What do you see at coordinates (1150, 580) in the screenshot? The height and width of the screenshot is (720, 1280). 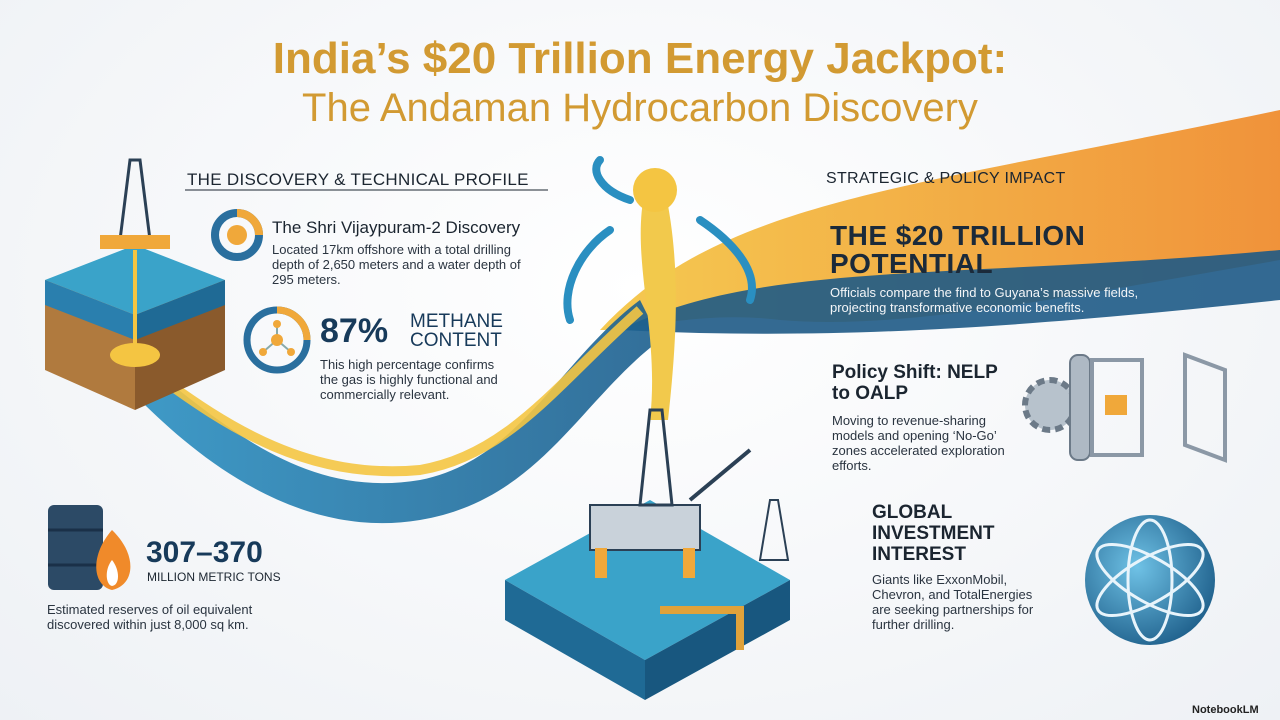 I see `globe-icon` at bounding box center [1150, 580].